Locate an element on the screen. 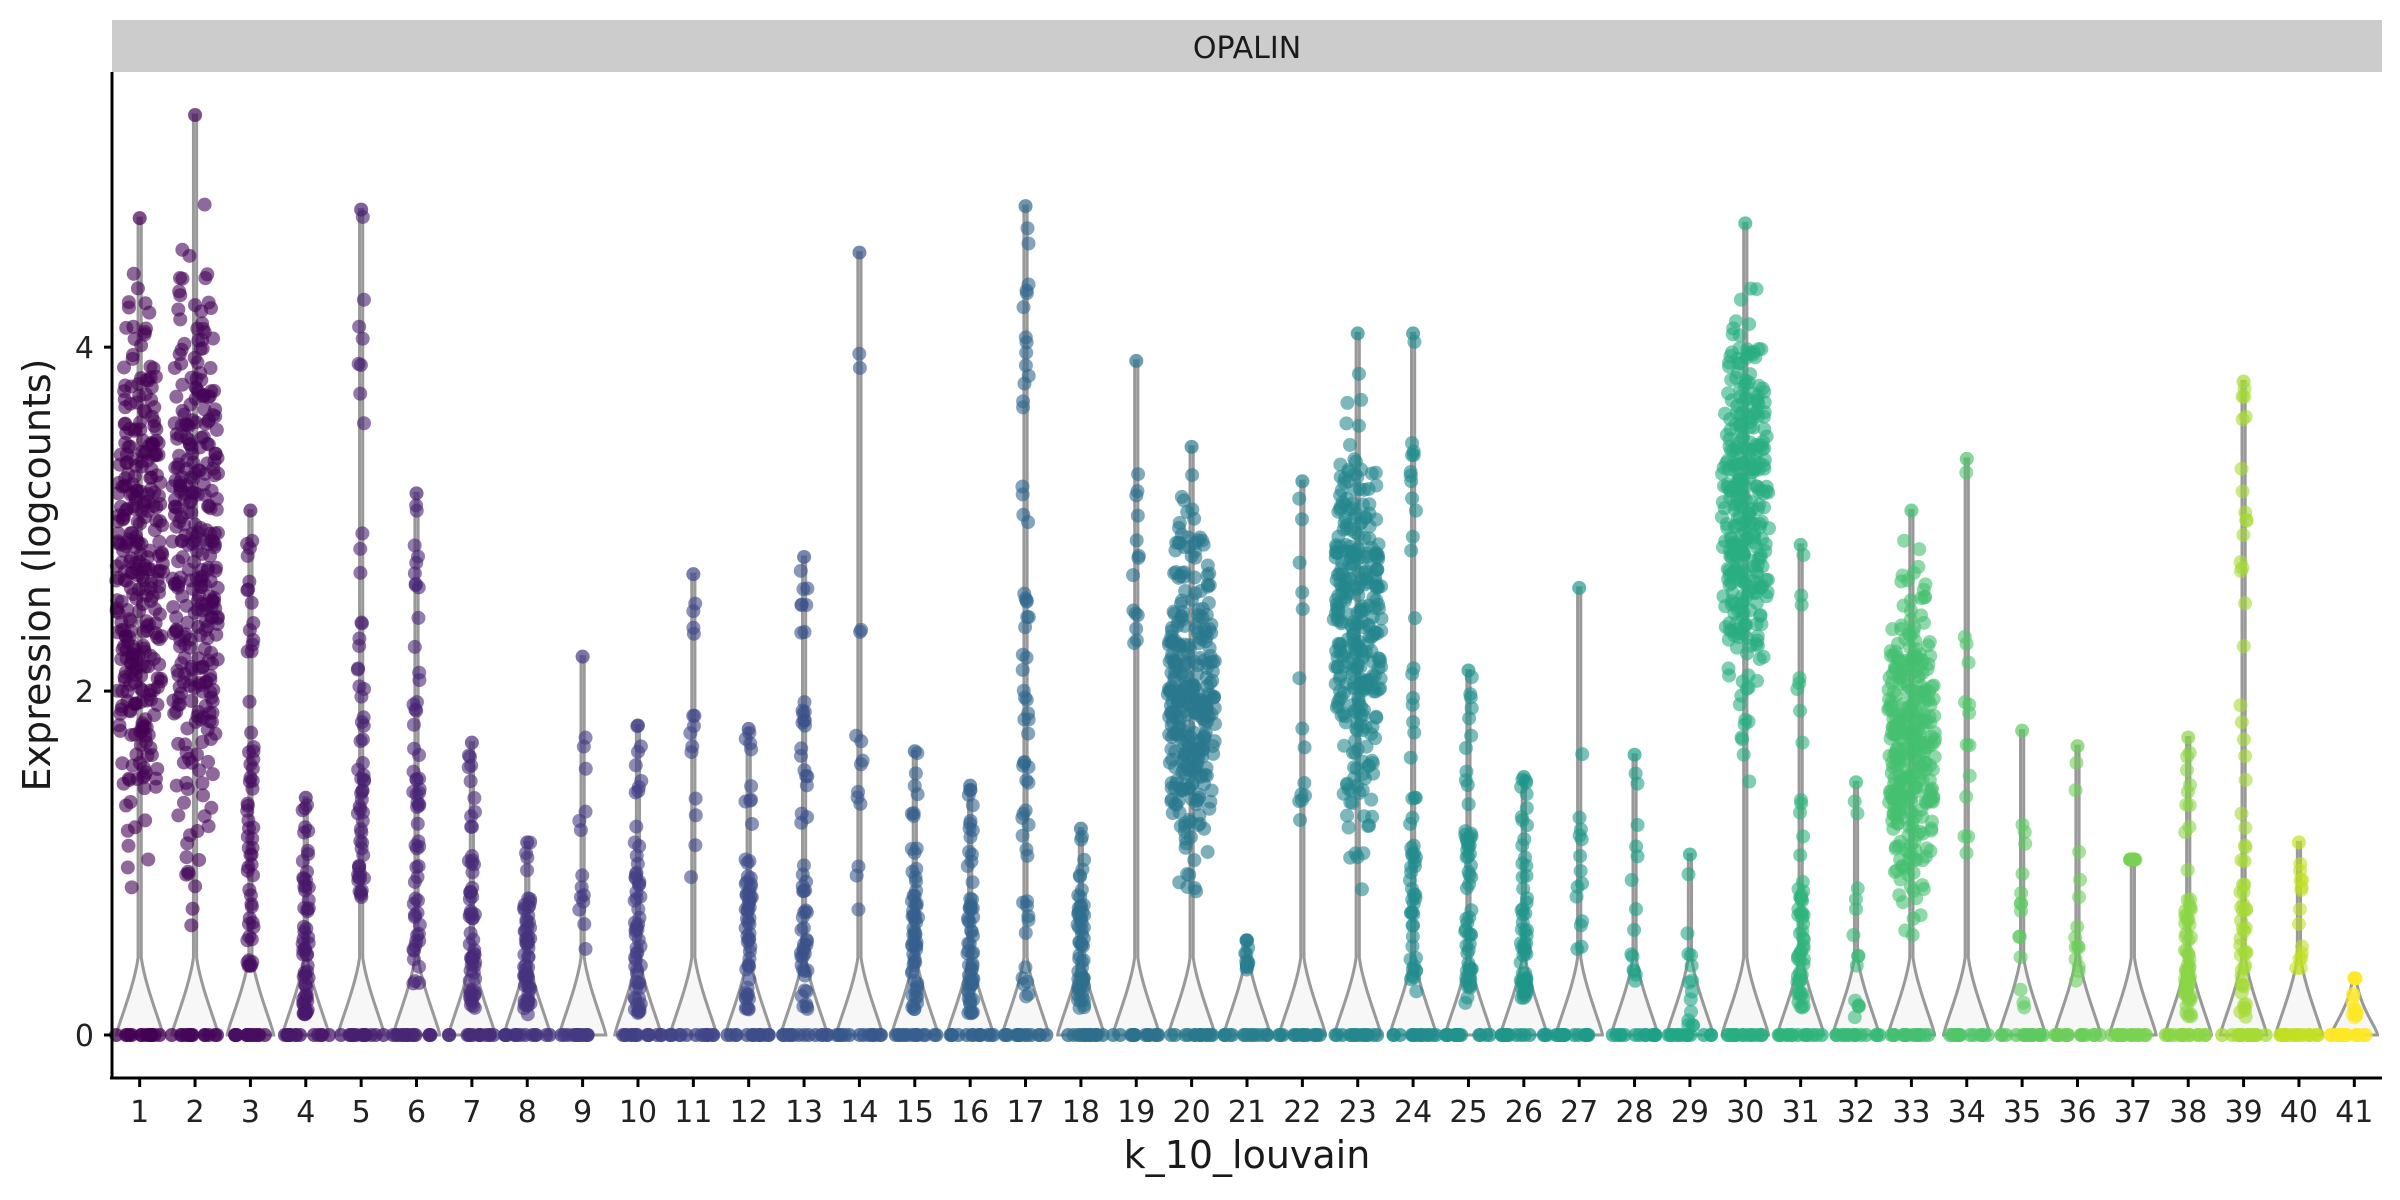 Image resolution: width=2400 pixels, height=1200 pixels. x-tick-label: 7 is located at coordinates (471, 1112).